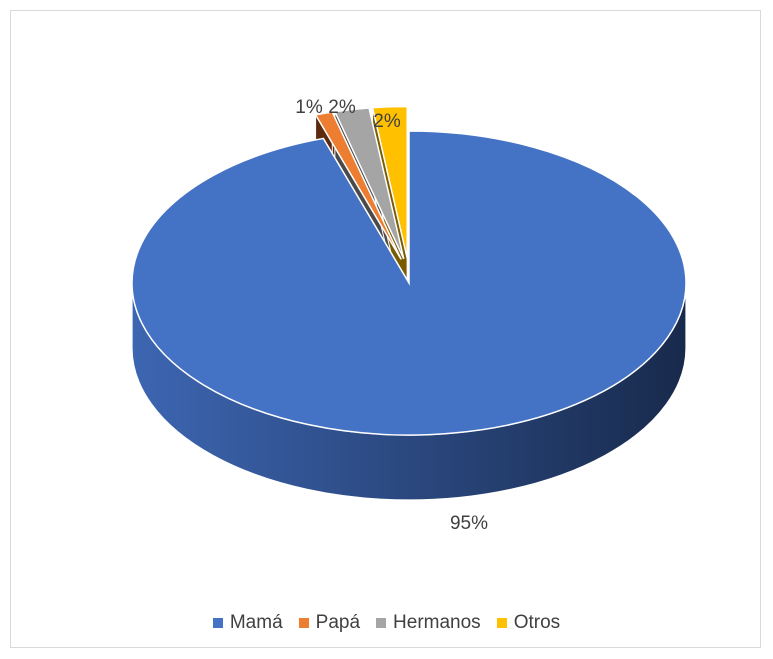  Describe the element at coordinates (501, 623) in the screenshot. I see `legend-swatch-otros` at that location.